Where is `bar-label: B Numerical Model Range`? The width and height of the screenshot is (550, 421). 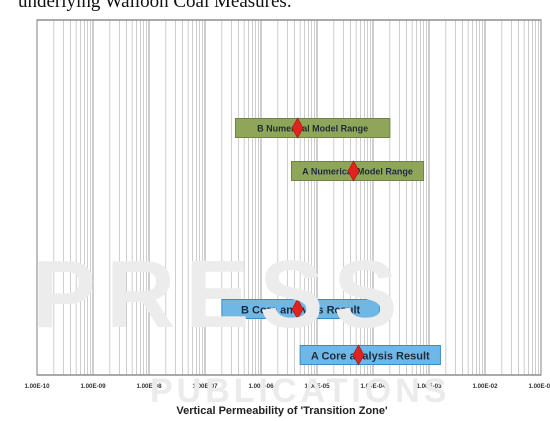
bar-label: B Numerical Model Range is located at coordinates (312, 129).